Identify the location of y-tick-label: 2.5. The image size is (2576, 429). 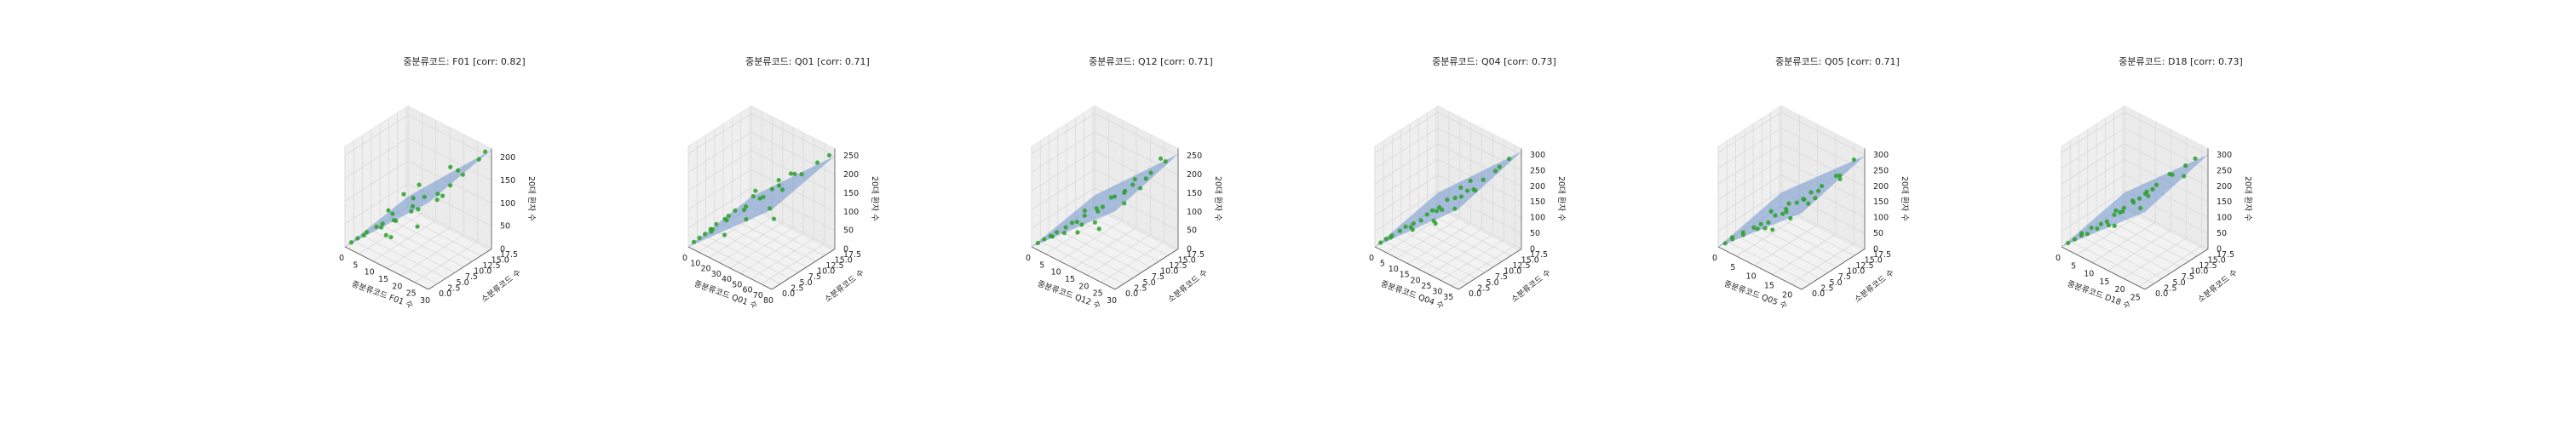
(1141, 288).